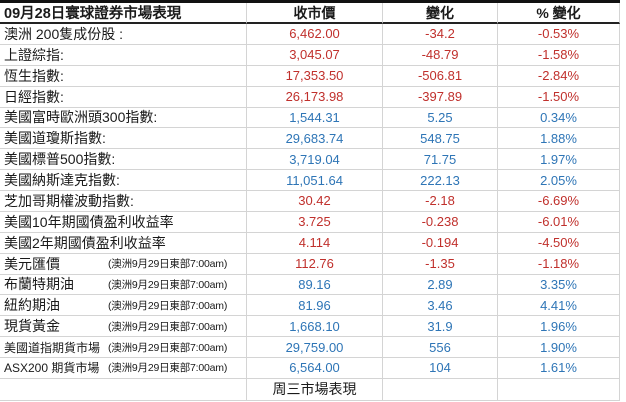 Image resolution: width=626 pixels, height=402 pixels. What do you see at coordinates (559, 34) in the screenshot?
I see `pct-change-cell: -0.53%` at bounding box center [559, 34].